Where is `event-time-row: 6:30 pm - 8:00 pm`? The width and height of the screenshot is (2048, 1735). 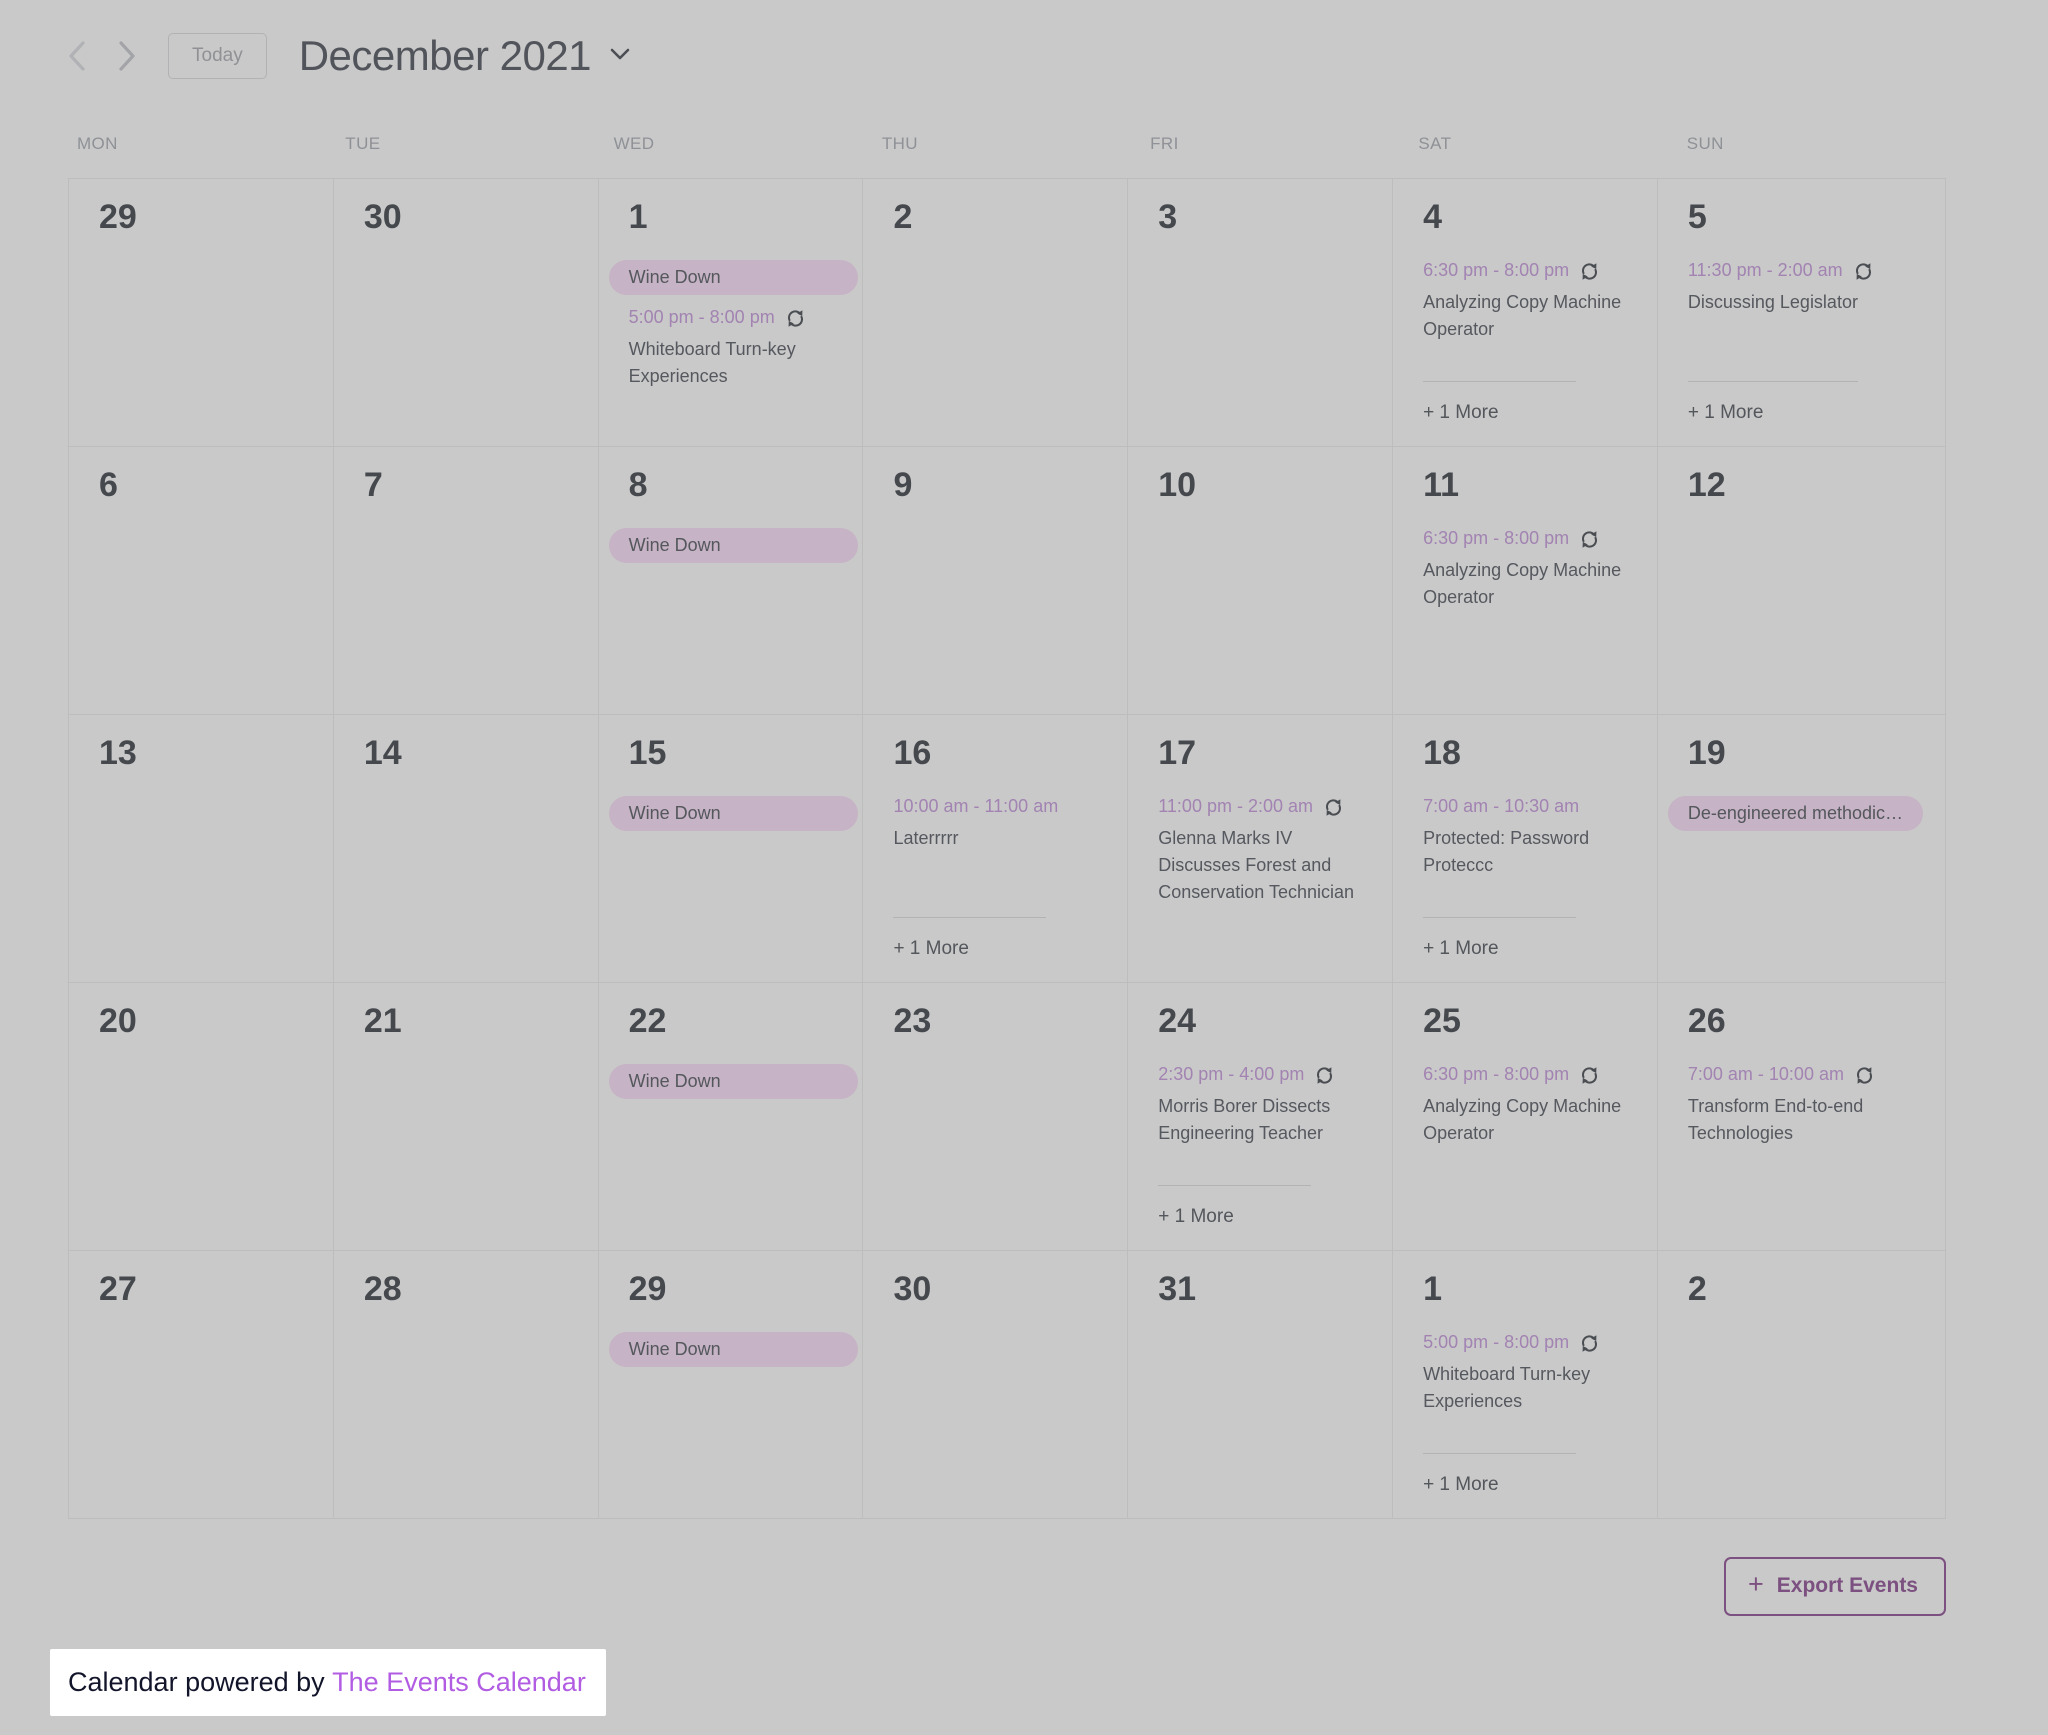 event-time-row: 6:30 pm - 8:00 pm is located at coordinates (1525, 539).